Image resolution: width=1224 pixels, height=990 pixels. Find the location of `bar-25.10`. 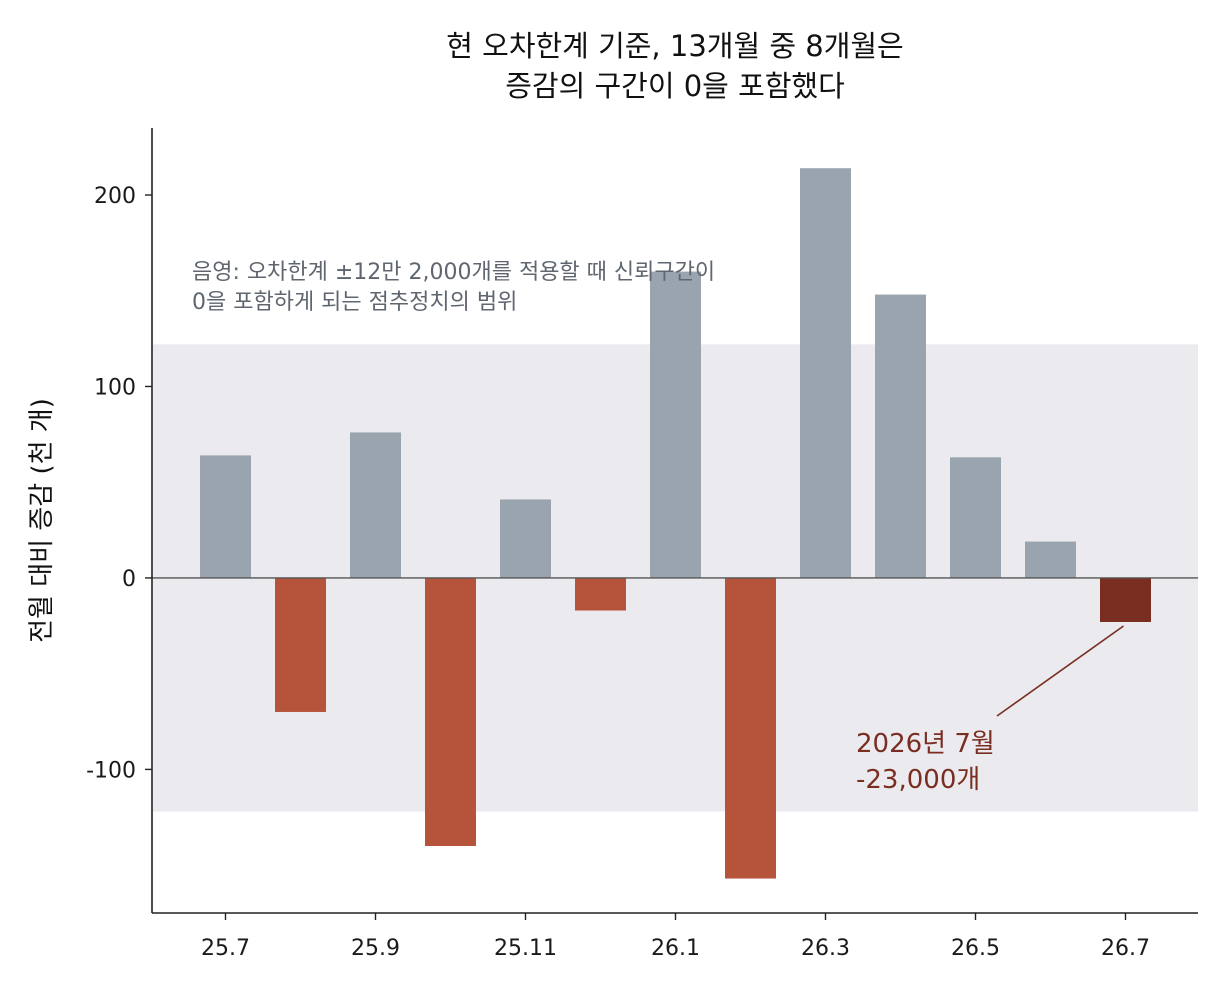

bar-25.10 is located at coordinates (450, 711).